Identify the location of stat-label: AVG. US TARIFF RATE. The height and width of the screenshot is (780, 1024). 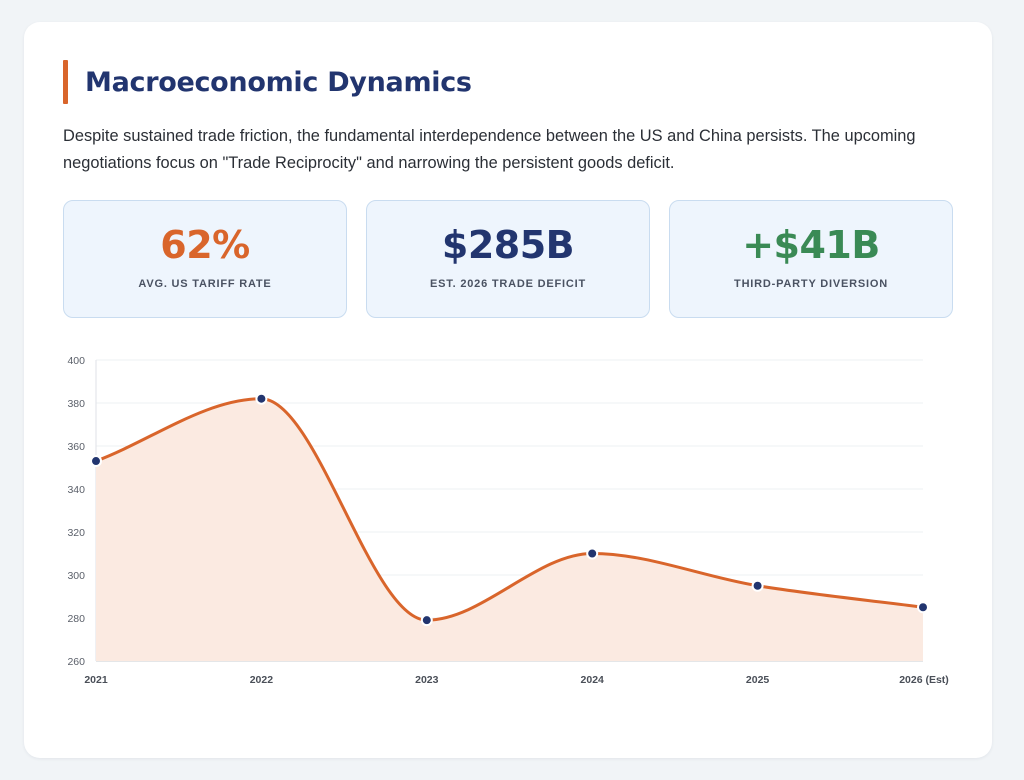
(205, 284).